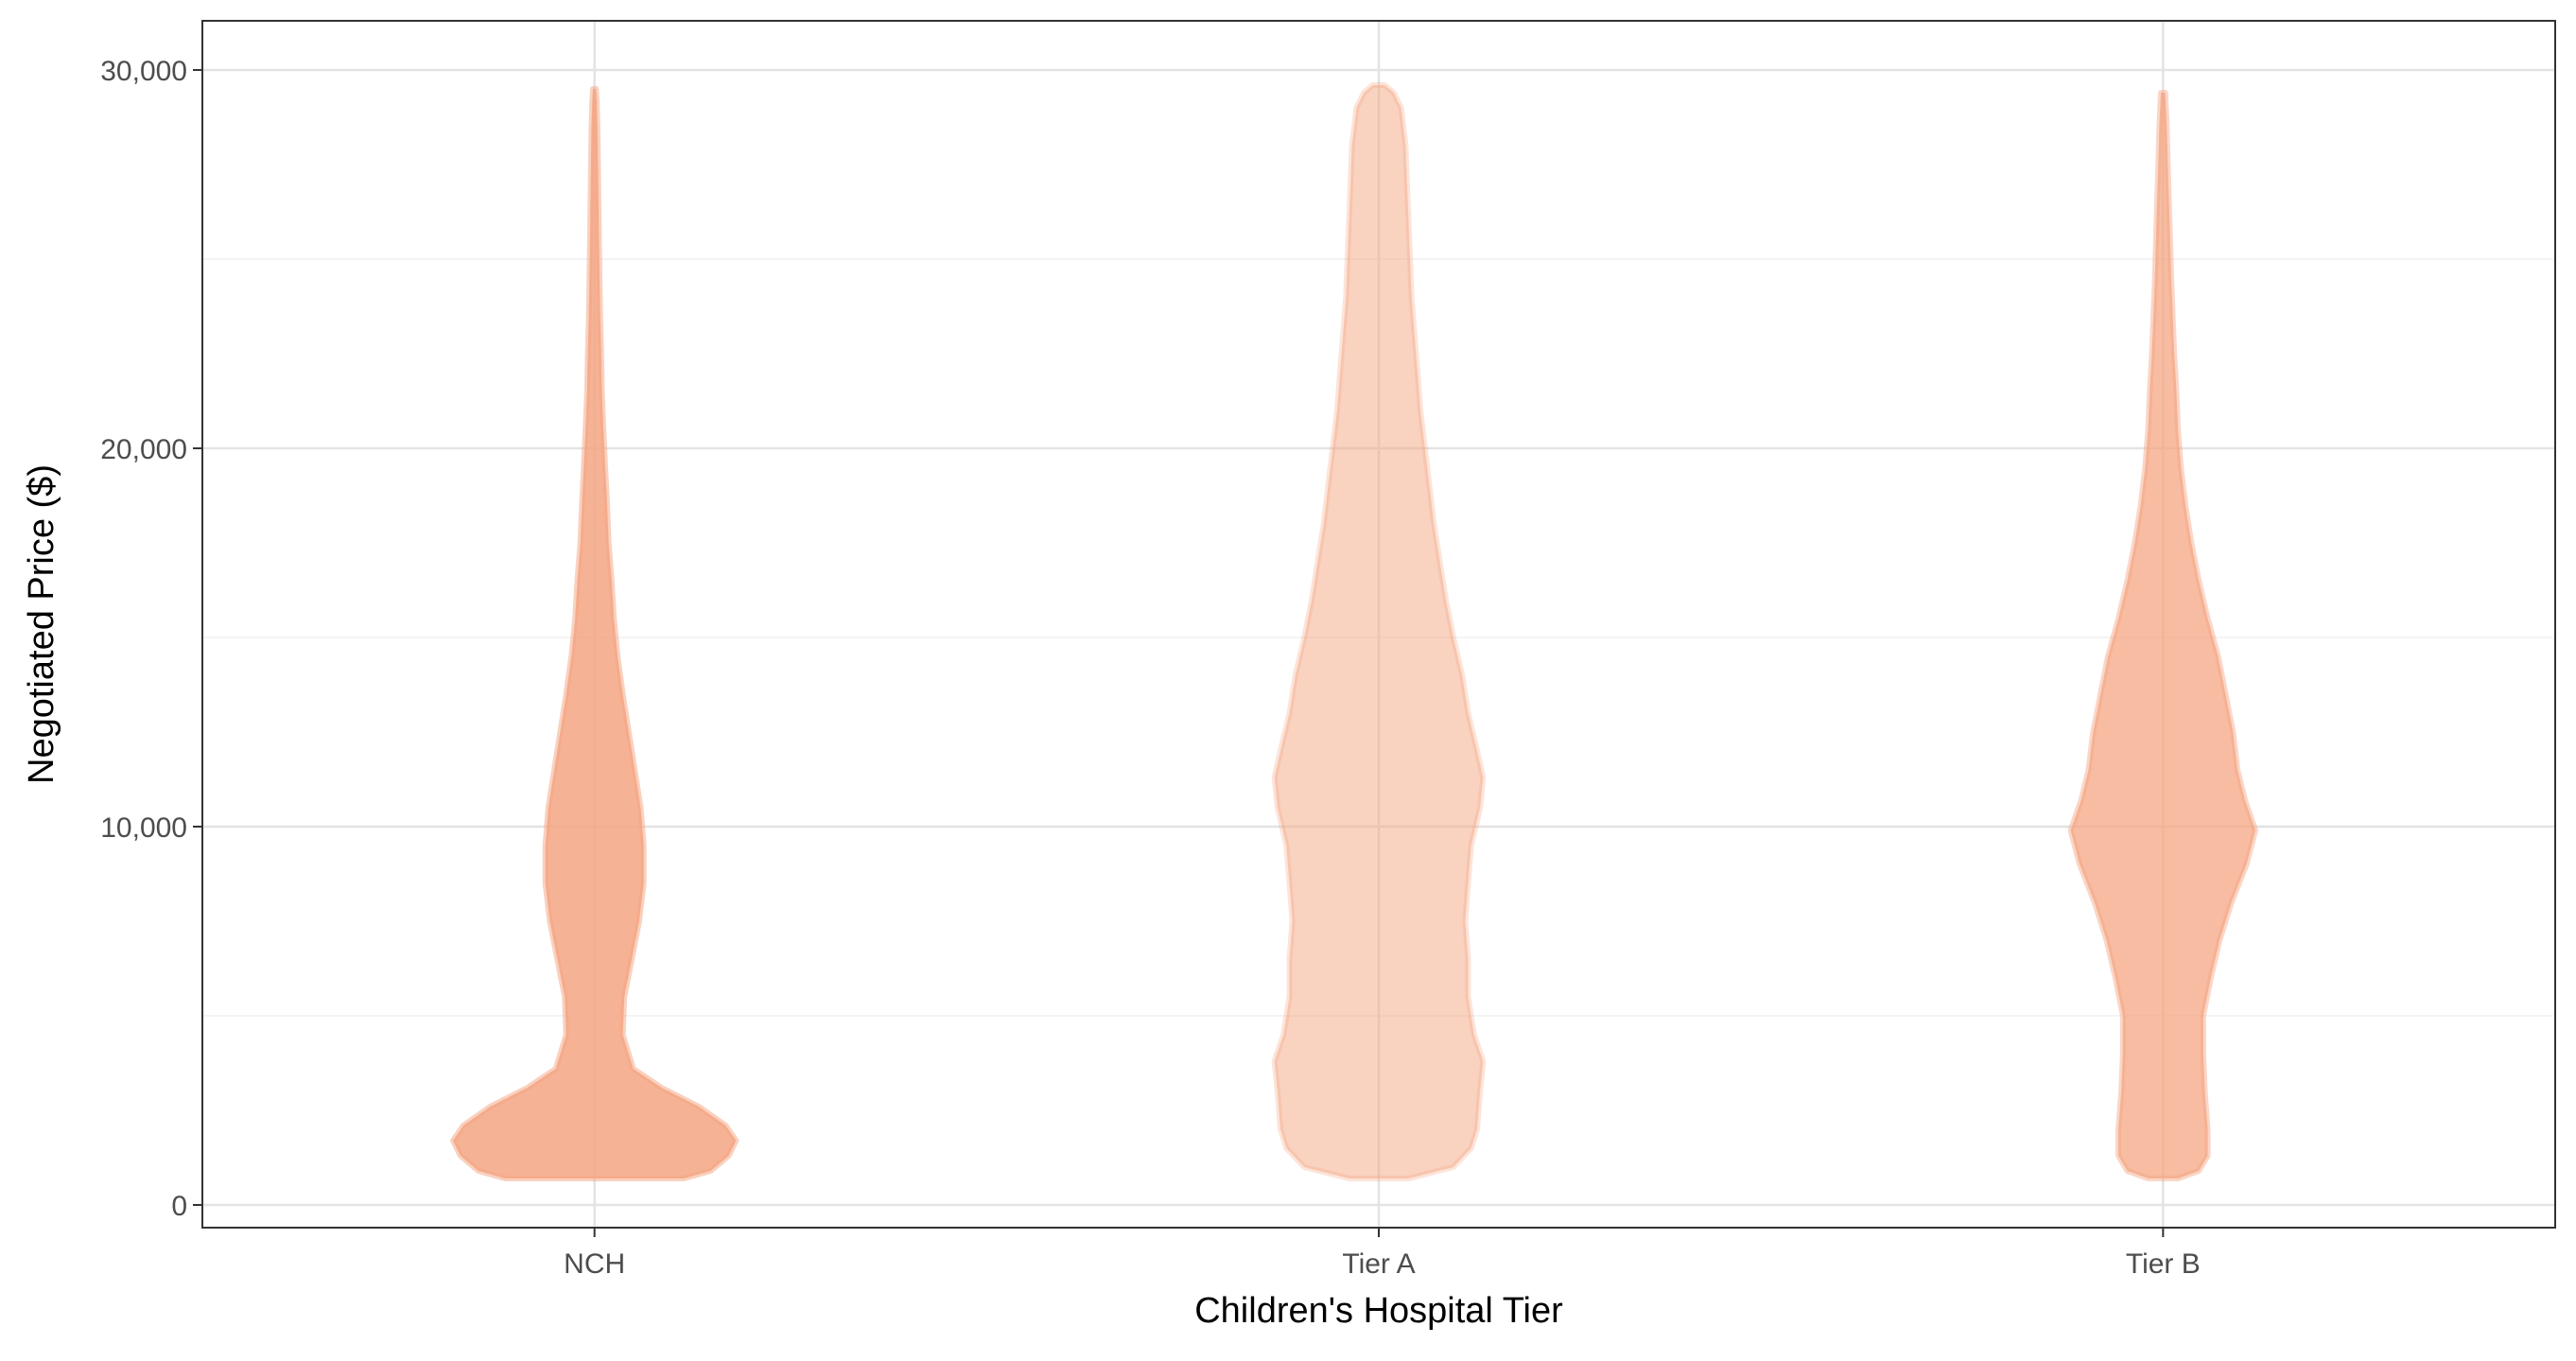 This screenshot has height=1361, width=2576. Describe the element at coordinates (2163, 1264) in the screenshot. I see `x-tick-label: Tier B` at that location.